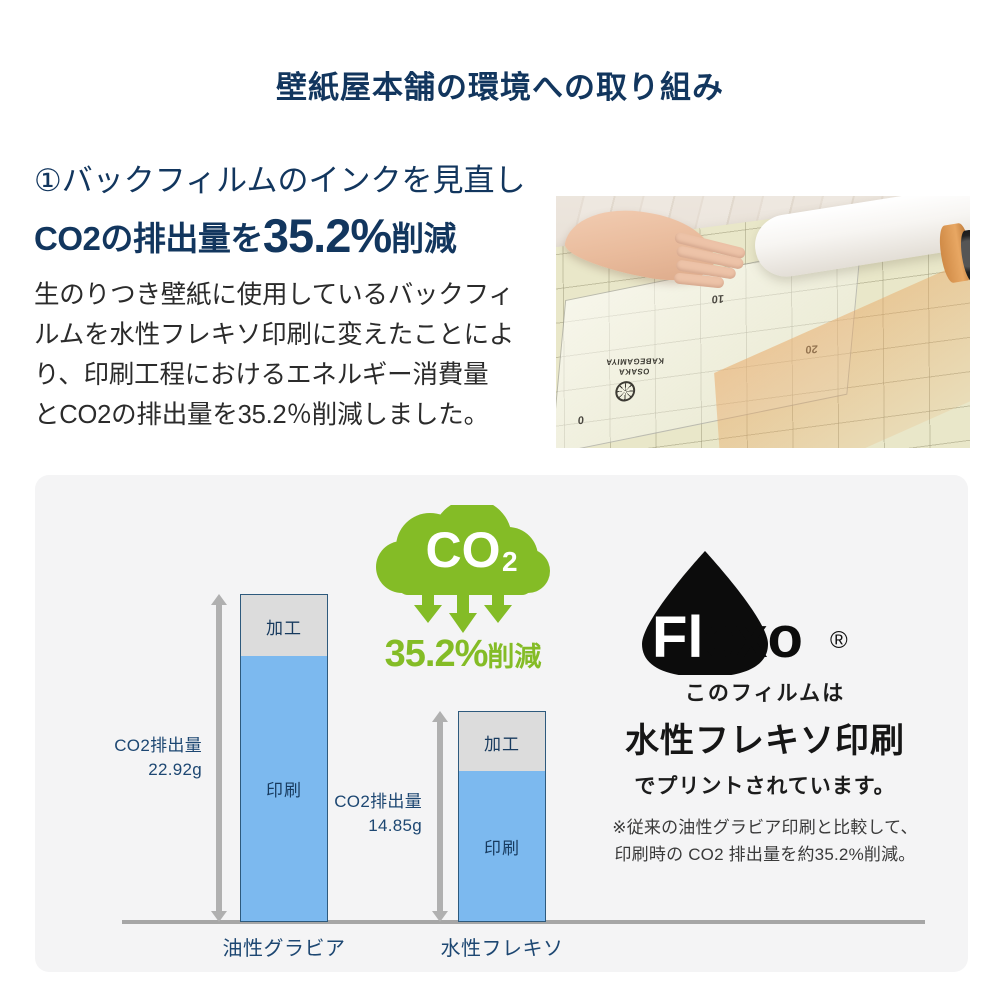 This screenshot has width=1000, height=1000. I want to click on bar-oil-gravure-processing: 加工, so click(284, 626).